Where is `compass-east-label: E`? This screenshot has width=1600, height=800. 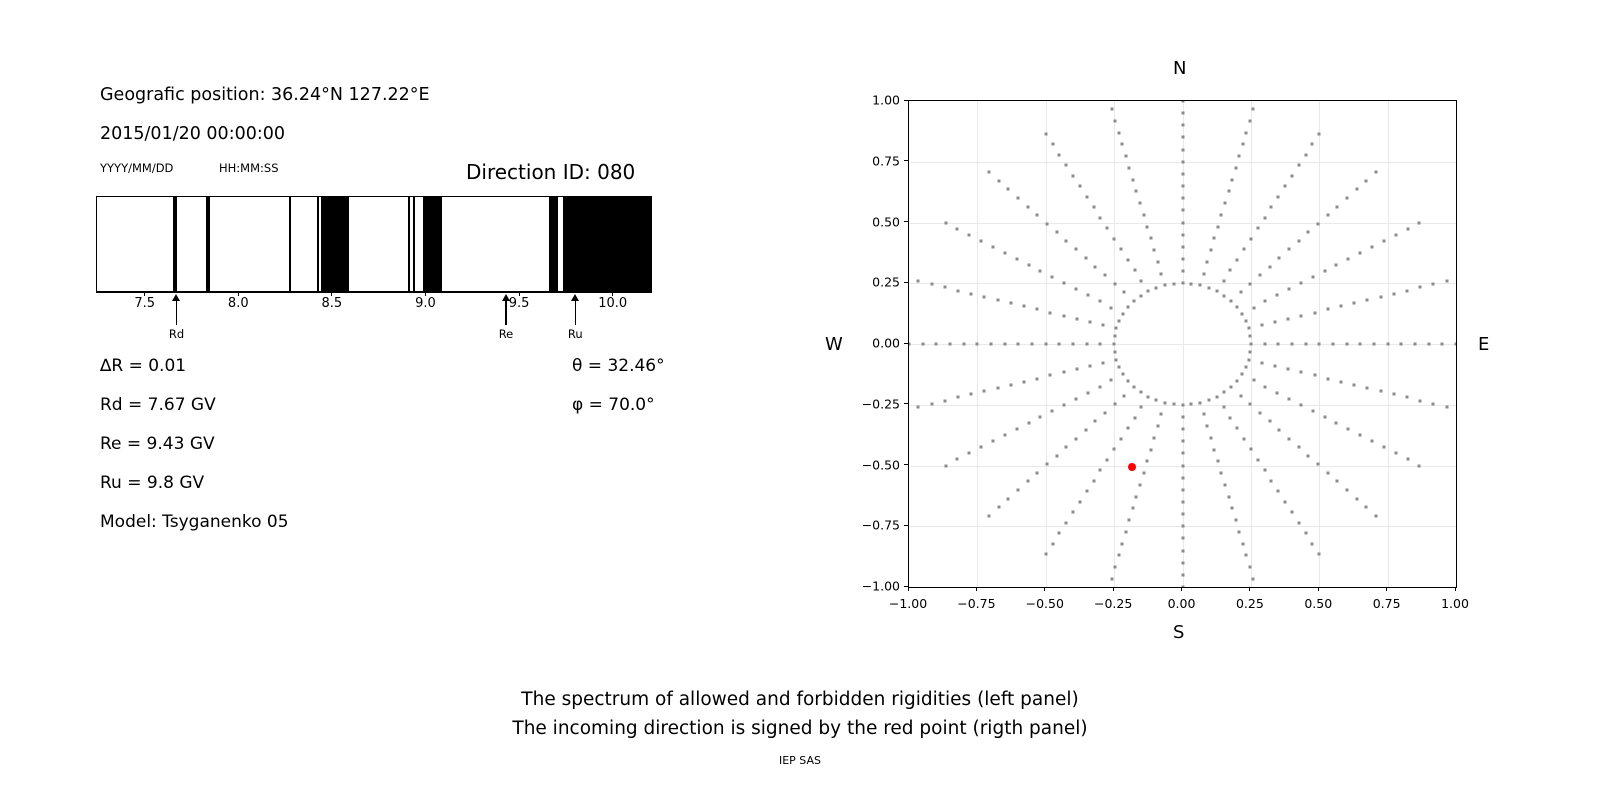 compass-east-label: E is located at coordinates (1484, 344).